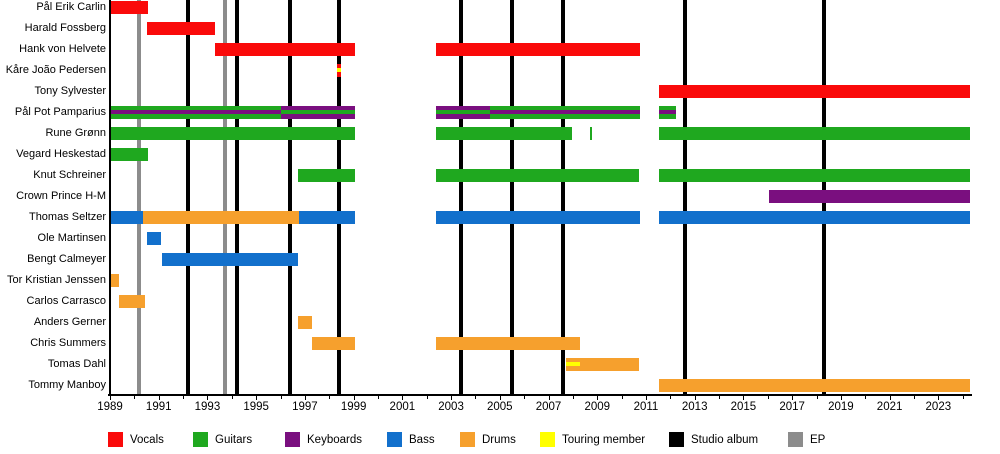 Image resolution: width=1000 pixels, height=454 pixels. I want to click on album-legend-swatch, so click(676, 439).